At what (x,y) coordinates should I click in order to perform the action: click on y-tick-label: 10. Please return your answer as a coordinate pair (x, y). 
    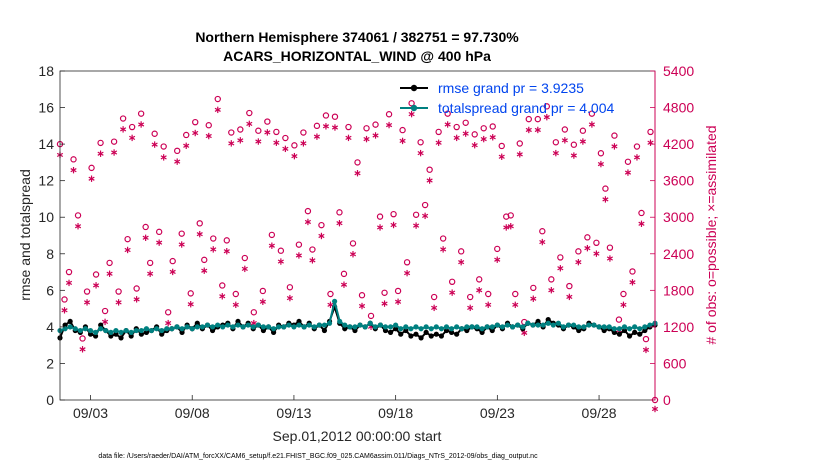
    Looking at the image, I should click on (46, 217).